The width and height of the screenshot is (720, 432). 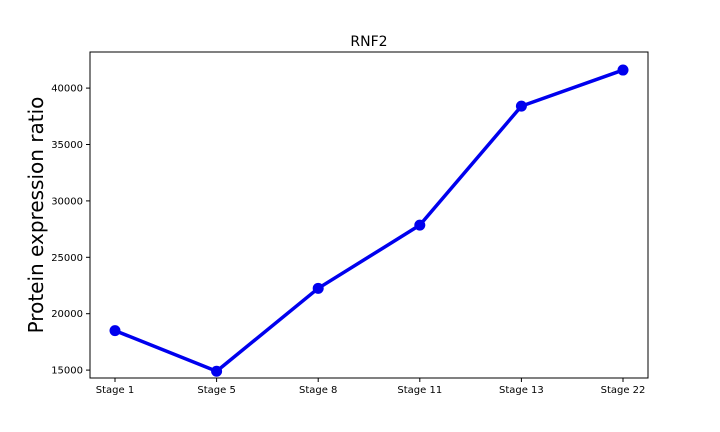 I want to click on y-tick-label: 35000, so click(x=67, y=145).